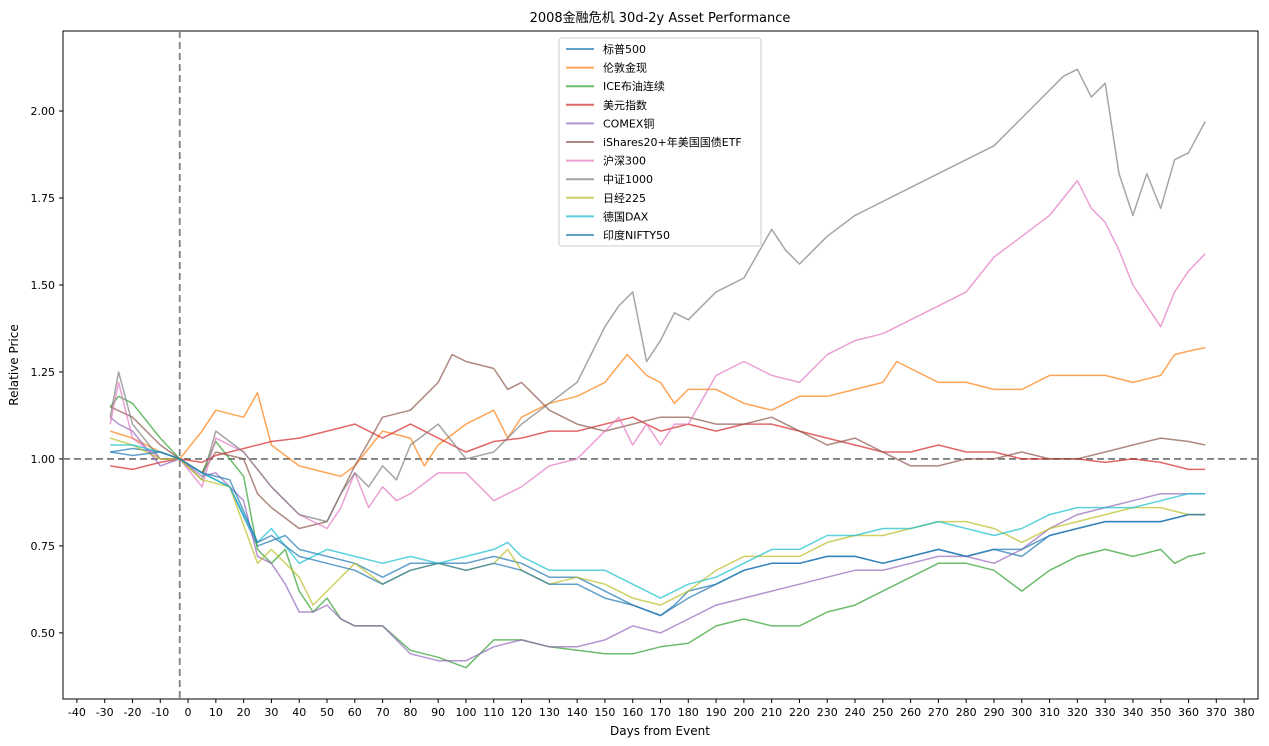 The image size is (1269, 746). Describe the element at coordinates (625, 68) in the screenshot. I see `legend-label-1: 伦敦金现` at that location.